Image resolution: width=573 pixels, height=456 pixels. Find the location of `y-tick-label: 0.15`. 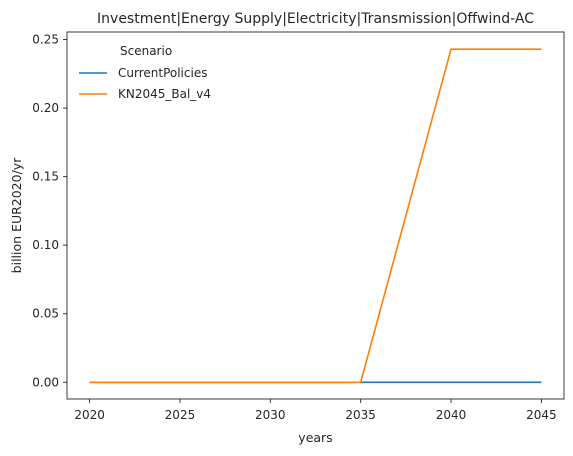

y-tick-label: 0.15 is located at coordinates (45, 177).